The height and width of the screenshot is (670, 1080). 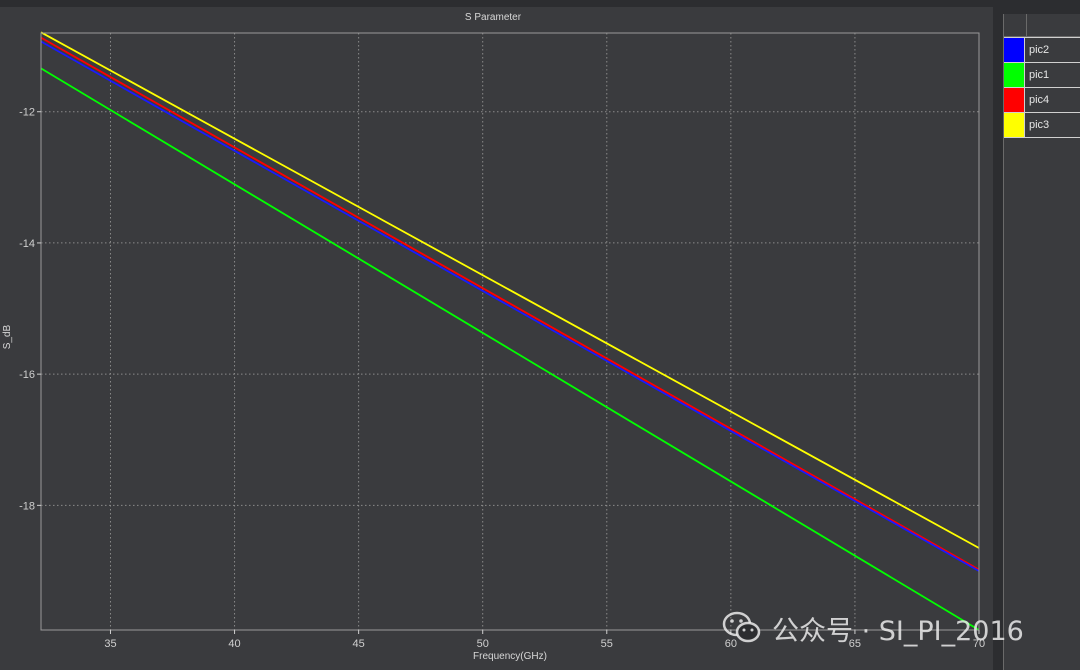 I want to click on x-tick-label: 60, so click(x=731, y=644).